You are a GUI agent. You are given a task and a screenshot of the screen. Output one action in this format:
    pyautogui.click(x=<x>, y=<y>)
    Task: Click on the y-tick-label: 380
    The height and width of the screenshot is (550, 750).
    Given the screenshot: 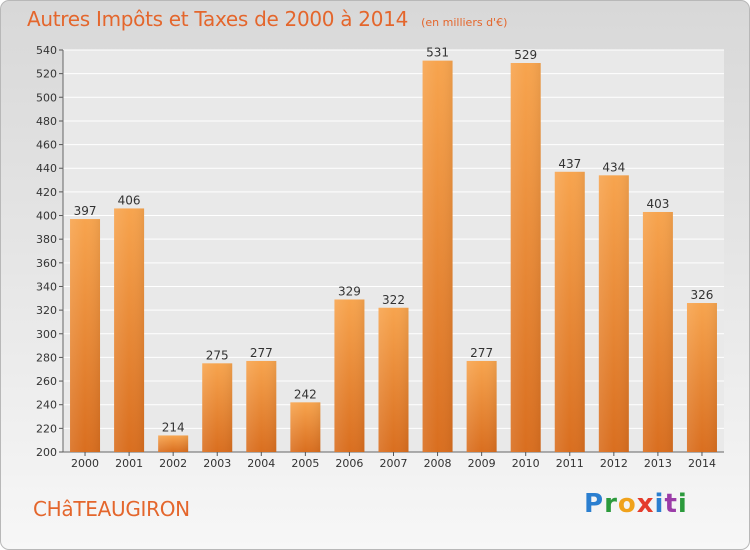 What is the action you would take?
    pyautogui.click(x=46, y=239)
    